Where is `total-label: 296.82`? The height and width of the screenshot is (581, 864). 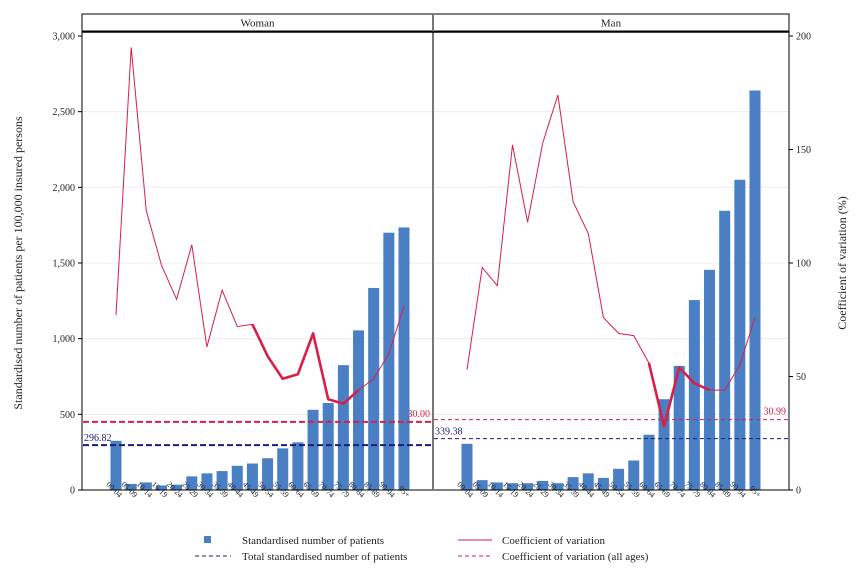 total-label: 296.82 is located at coordinates (98, 438).